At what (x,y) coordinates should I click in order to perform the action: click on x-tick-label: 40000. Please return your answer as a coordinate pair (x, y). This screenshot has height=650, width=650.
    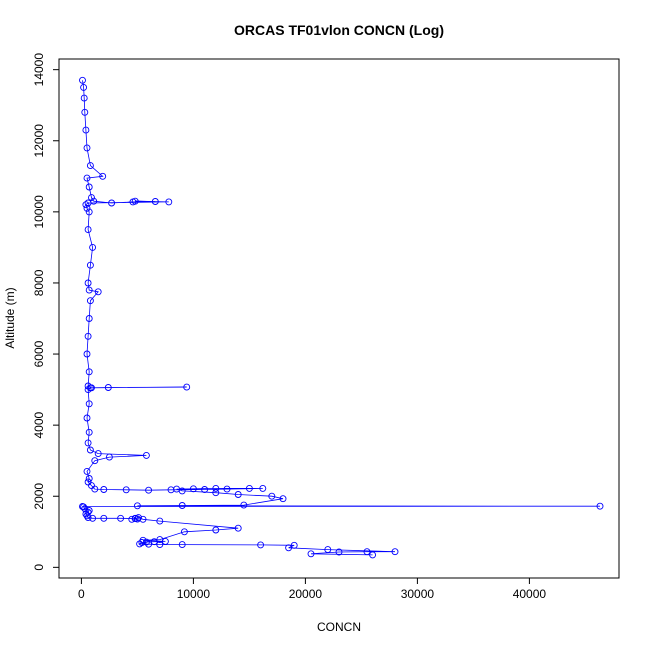
    Looking at the image, I should click on (530, 594).